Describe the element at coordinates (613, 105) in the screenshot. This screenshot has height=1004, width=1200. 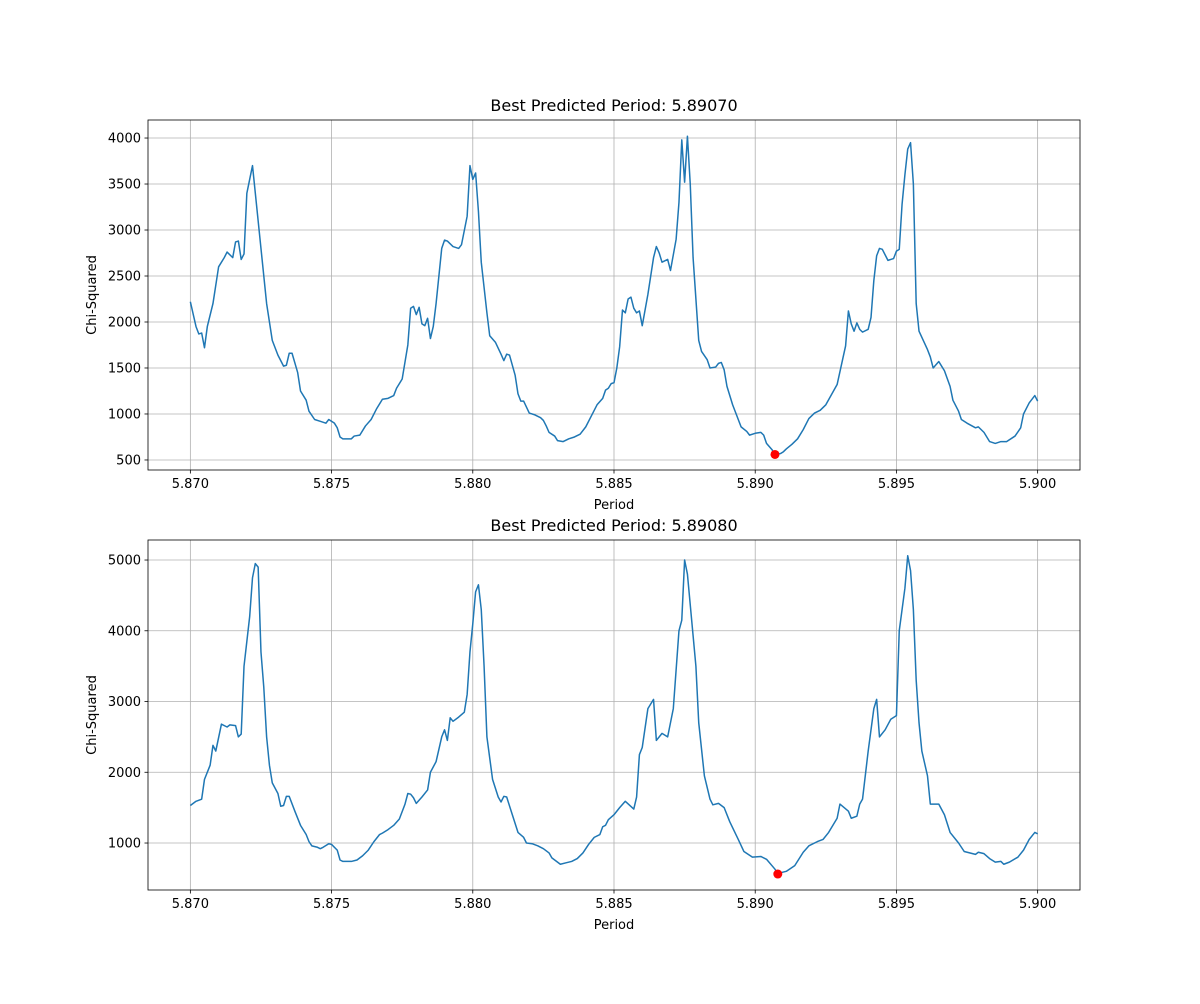
I see `chart-title: Best Predicted Period: 5.89070` at that location.